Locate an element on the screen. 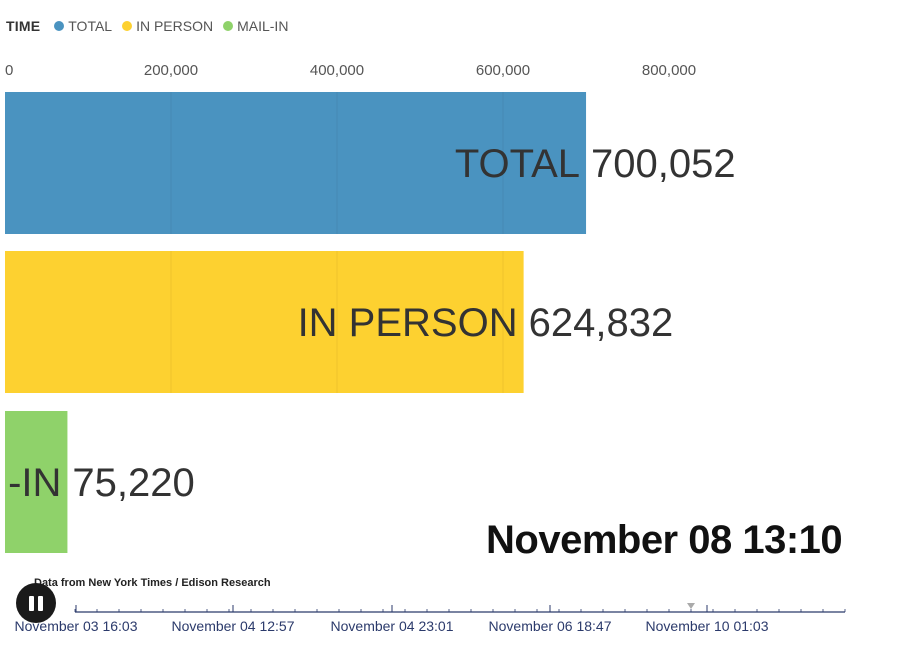  pause-icon is located at coordinates (31, 603).